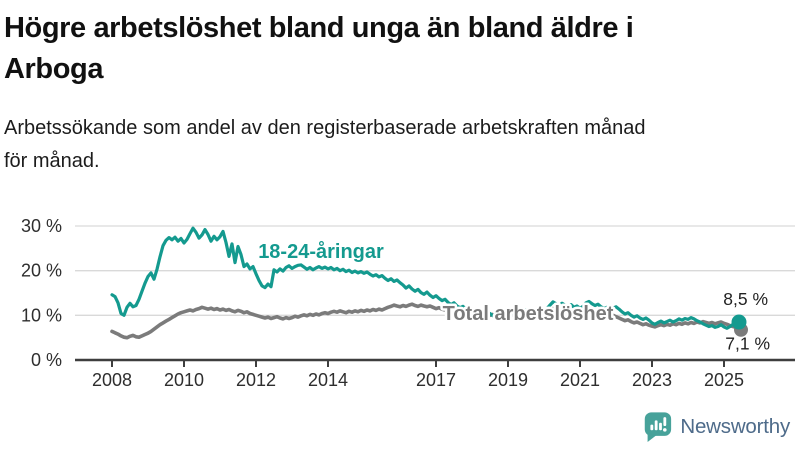 The width and height of the screenshot is (800, 450). What do you see at coordinates (328, 380) in the screenshot?
I see `x-tick-label: 2014` at bounding box center [328, 380].